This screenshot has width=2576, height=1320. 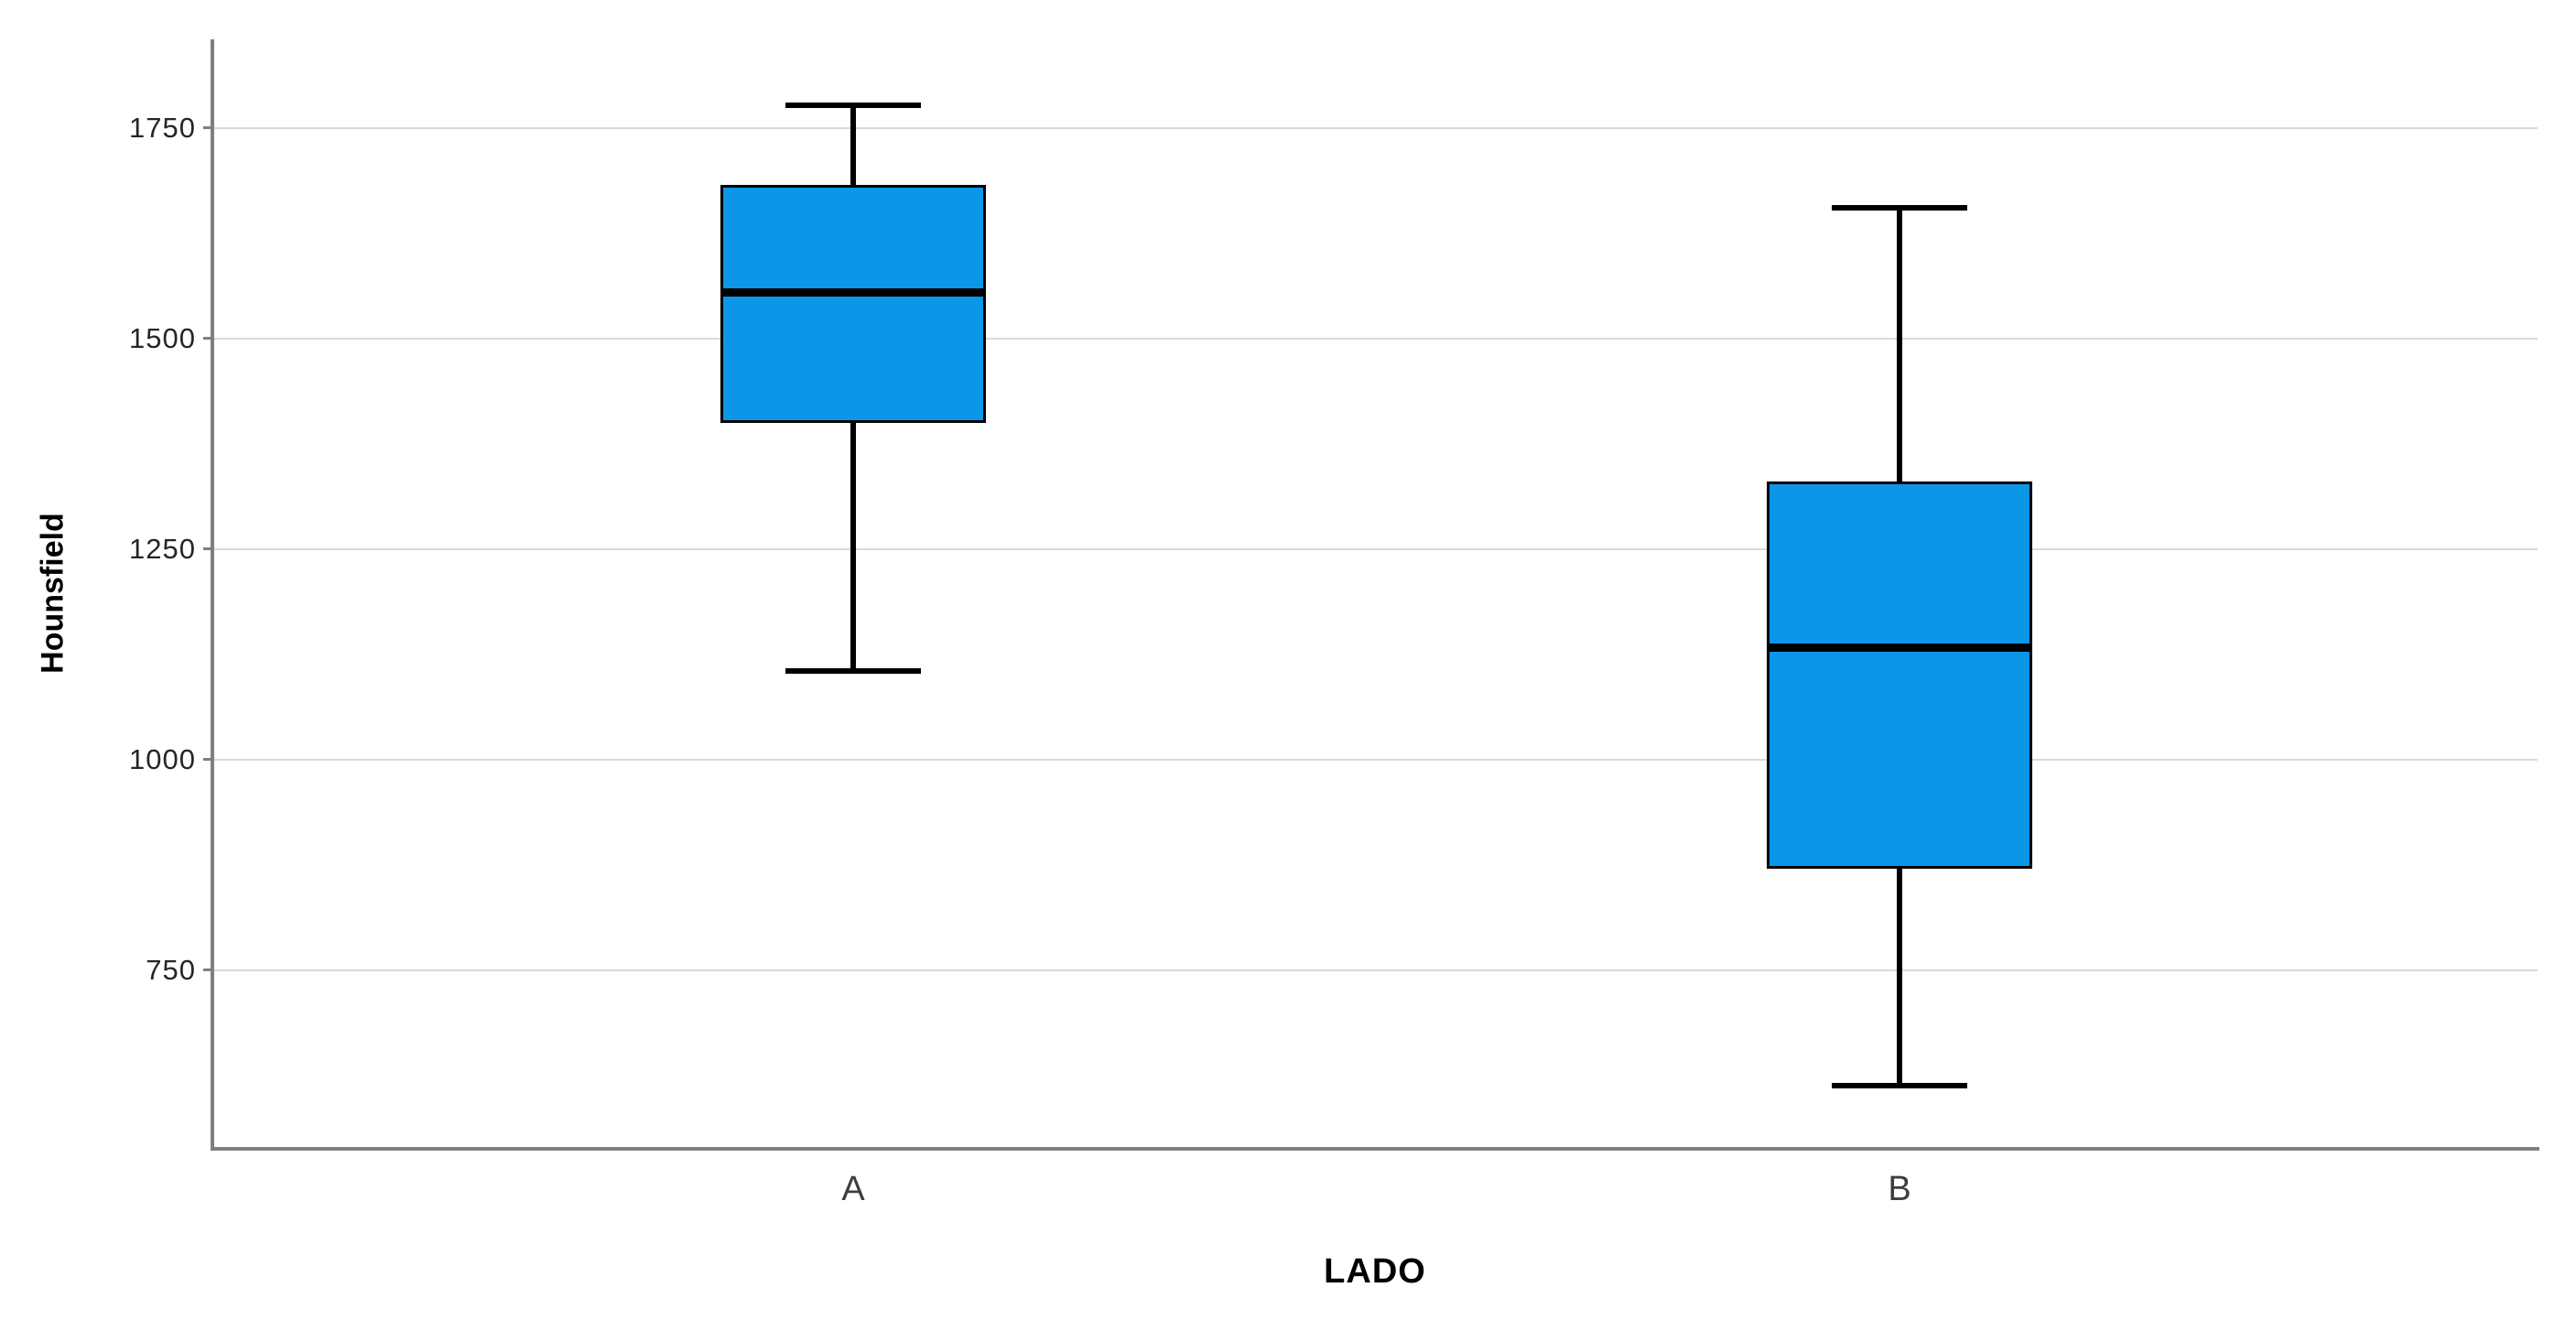 I want to click on x-axis-title: LADO, so click(x=1375, y=1272).